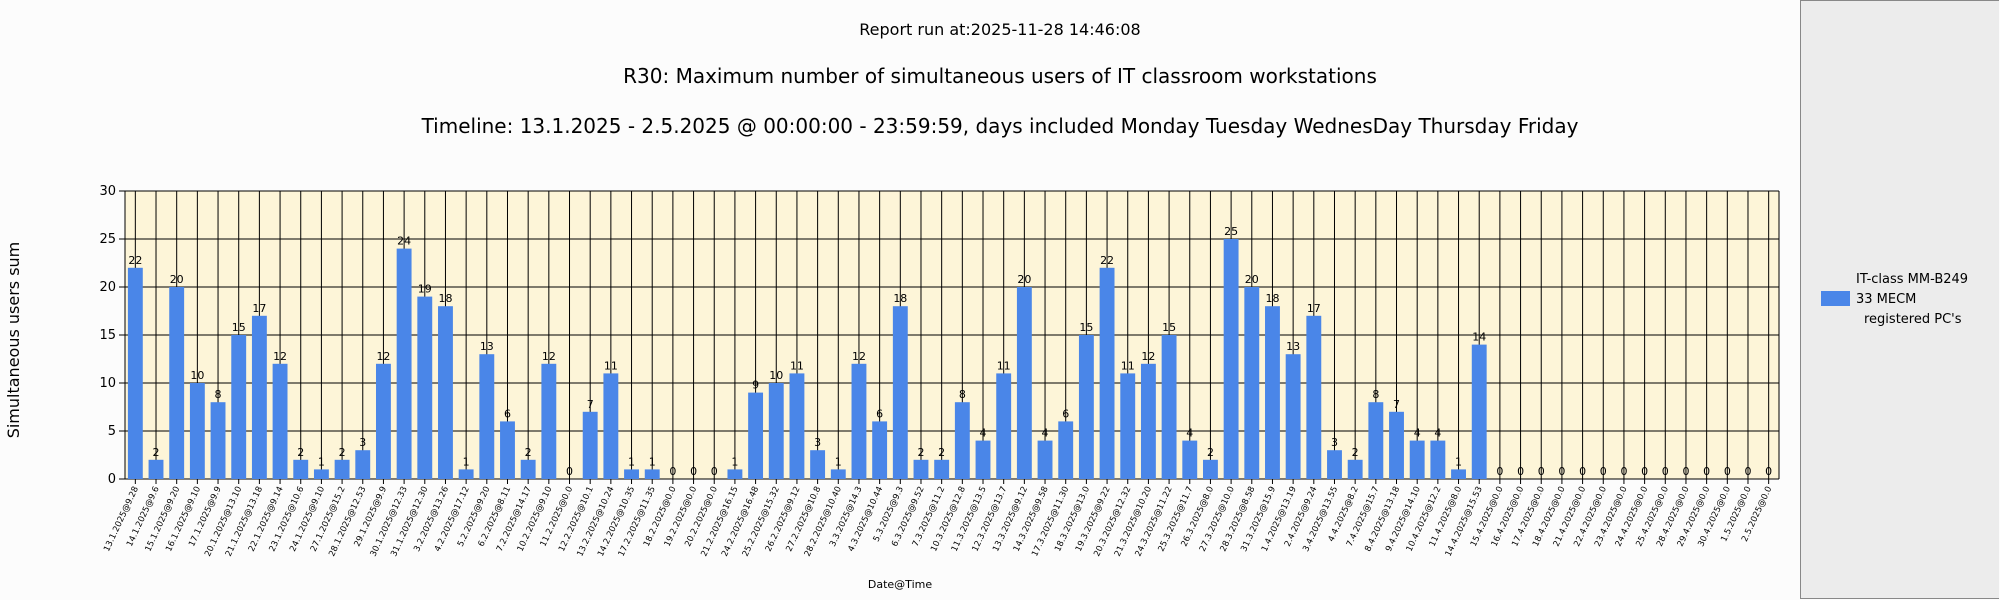  What do you see at coordinates (425, 289) in the screenshot?
I see `data-label: 19` at bounding box center [425, 289].